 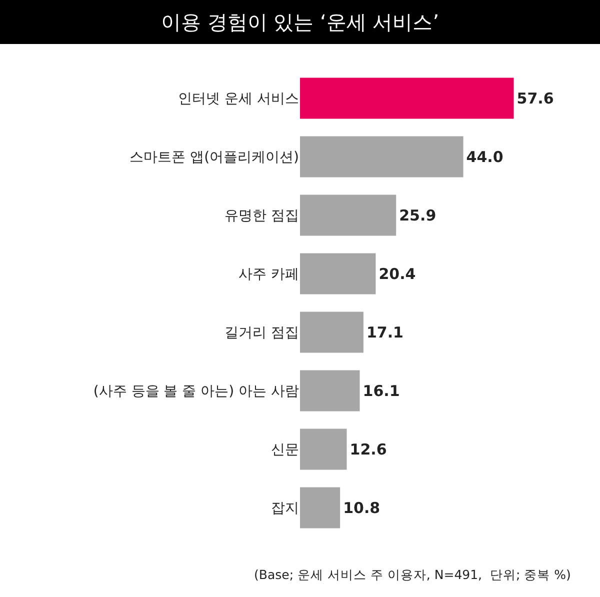 What do you see at coordinates (485, 157) in the screenshot?
I see `data-label: 44.0` at bounding box center [485, 157].